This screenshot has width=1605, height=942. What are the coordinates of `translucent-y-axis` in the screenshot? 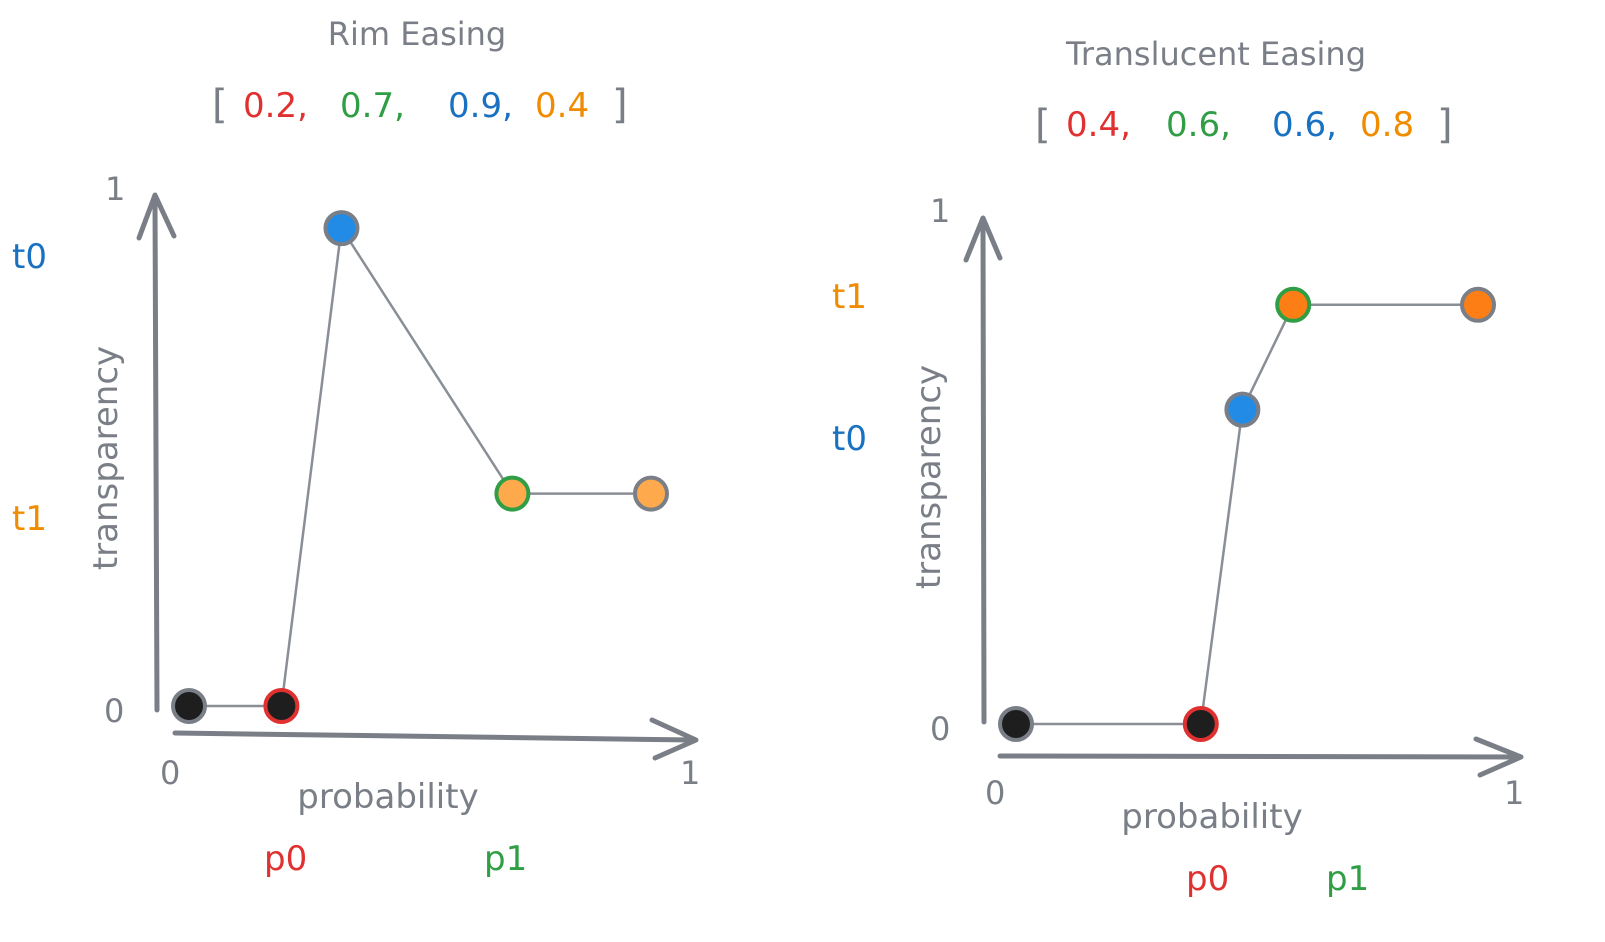 It's located at (983, 472).